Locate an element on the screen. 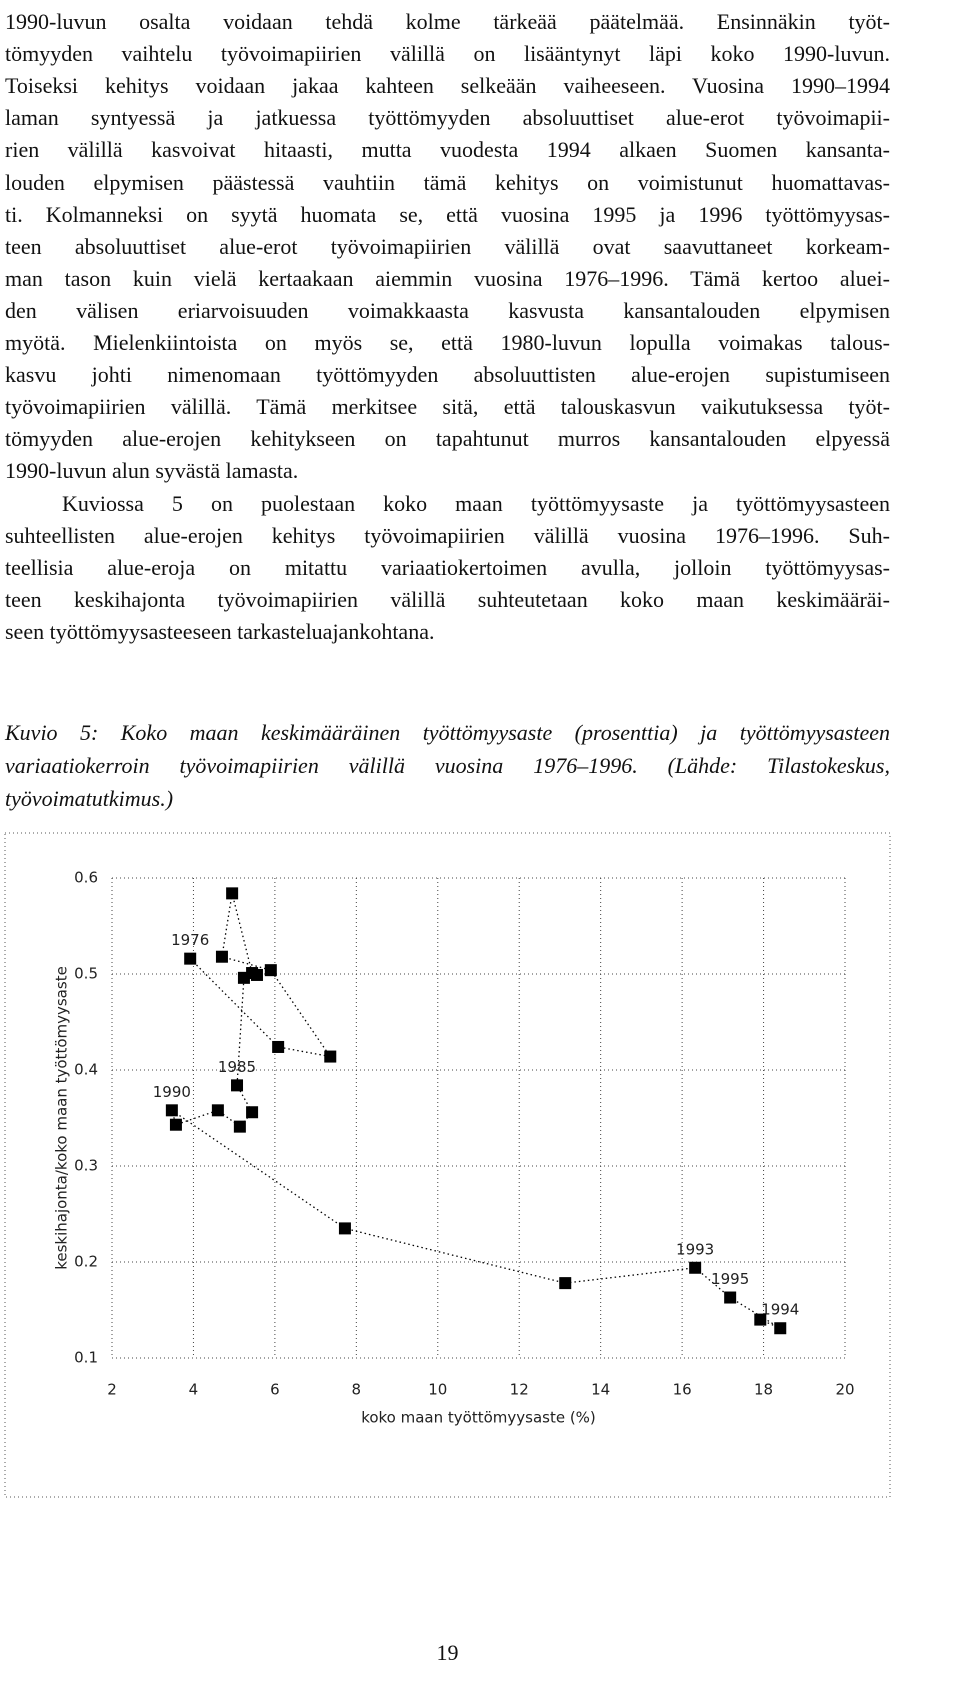 Image resolution: width=960 pixels, height=1682 pixels. point-label: 1995 is located at coordinates (730, 1279).